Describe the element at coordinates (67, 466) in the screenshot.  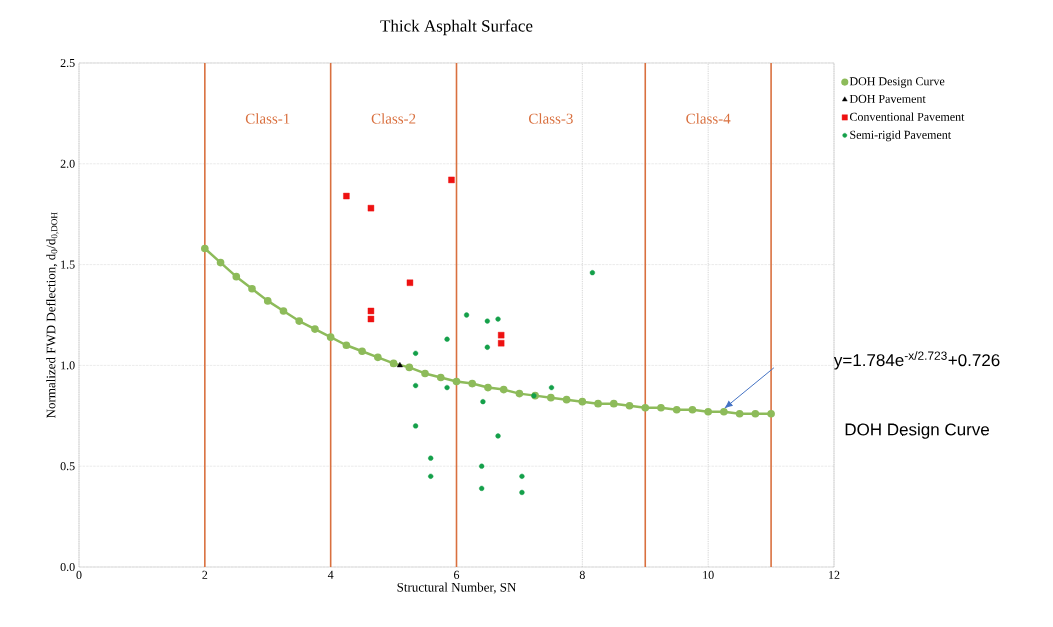
I see `y-tick-label: 0.5` at that location.